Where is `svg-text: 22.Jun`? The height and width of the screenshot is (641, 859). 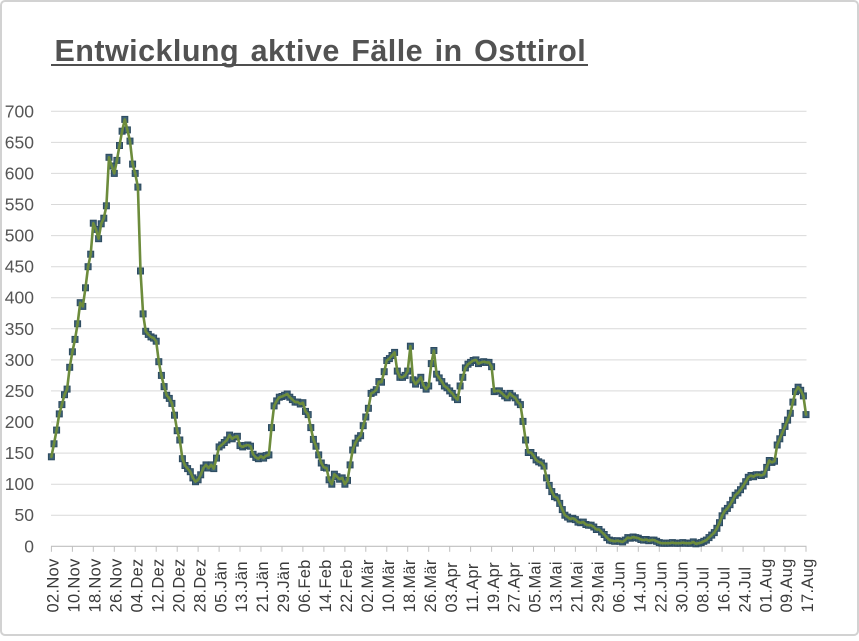
svg-text: 22.Jun is located at coordinates (662, 586).